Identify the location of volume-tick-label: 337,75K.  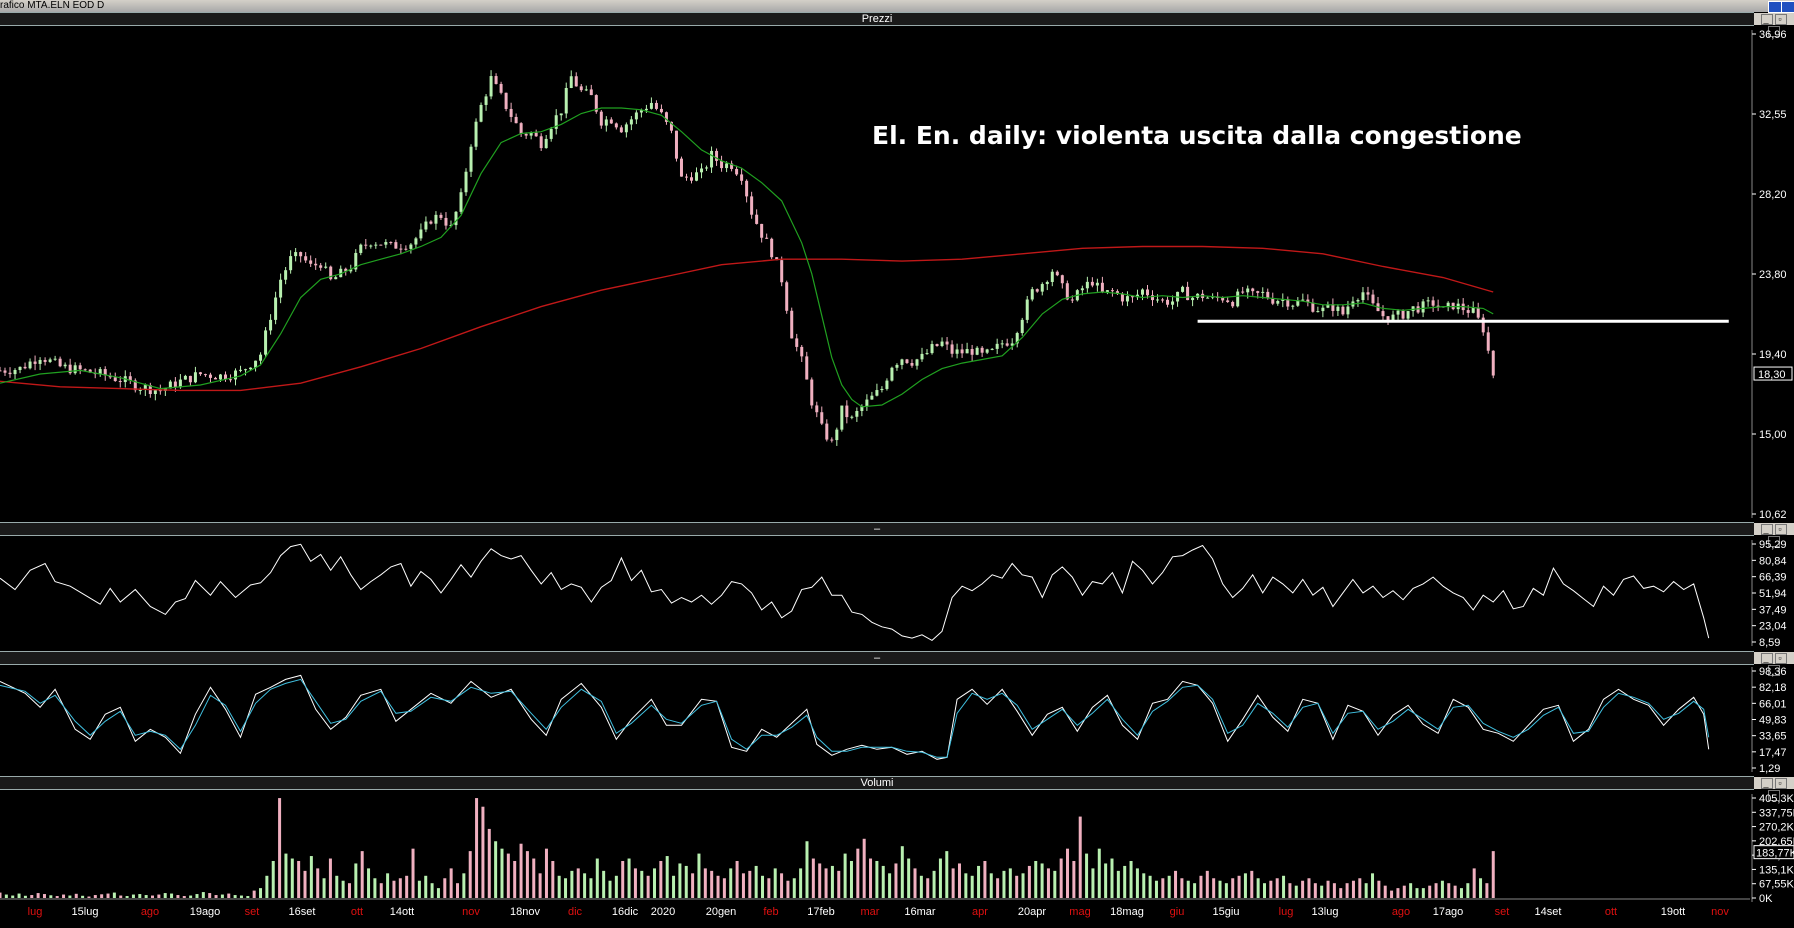
(1776, 813).